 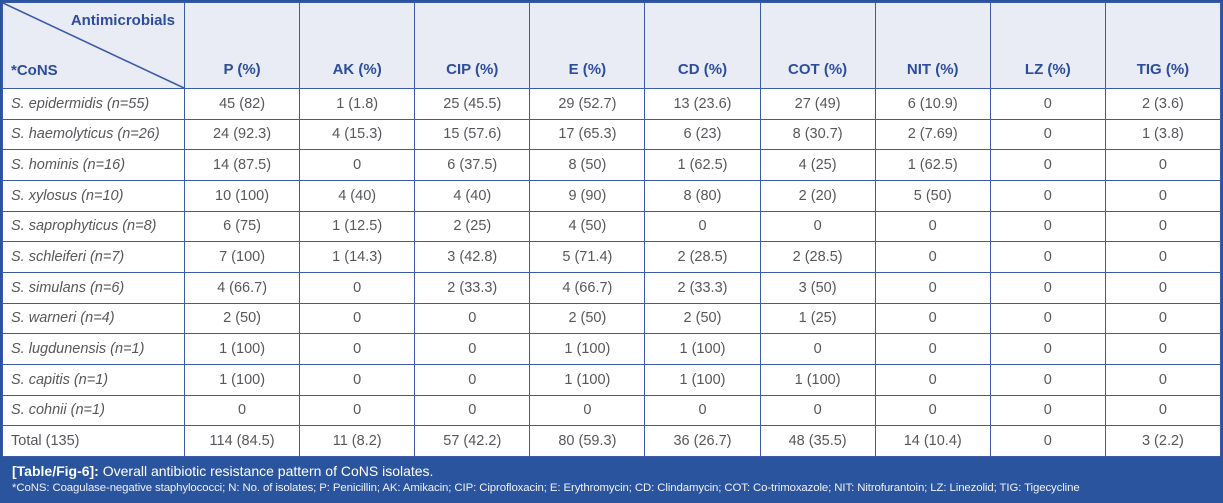 What do you see at coordinates (242, 257) in the screenshot?
I see `value-cell: 7 (100)` at bounding box center [242, 257].